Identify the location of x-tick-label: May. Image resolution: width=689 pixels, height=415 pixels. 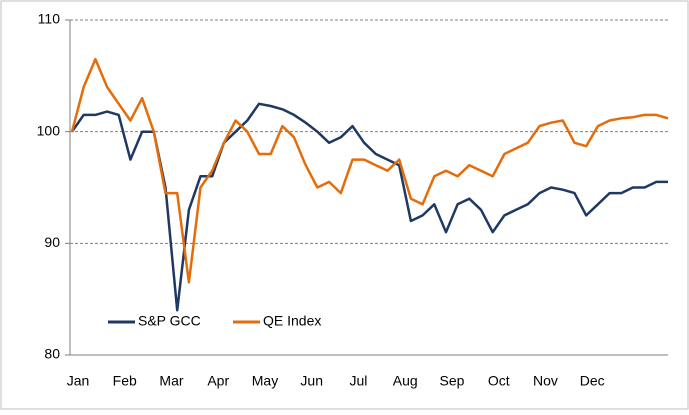
(265, 381).